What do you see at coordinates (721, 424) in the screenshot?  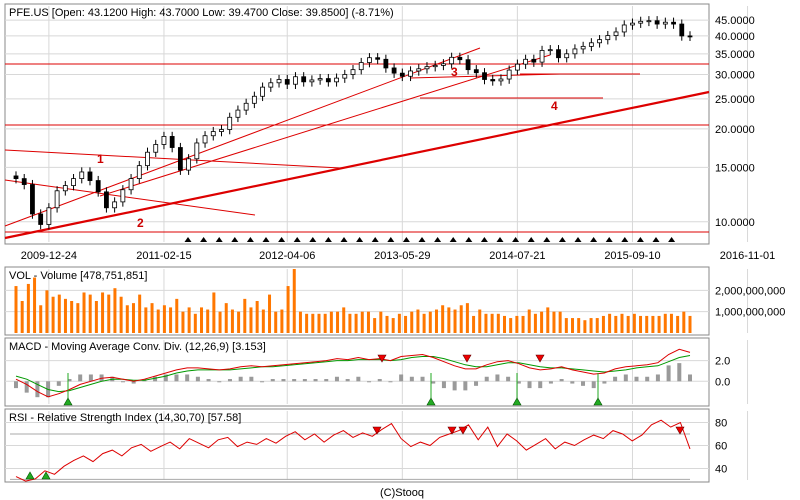 I see `rsi-y-tick-label: 80` at bounding box center [721, 424].